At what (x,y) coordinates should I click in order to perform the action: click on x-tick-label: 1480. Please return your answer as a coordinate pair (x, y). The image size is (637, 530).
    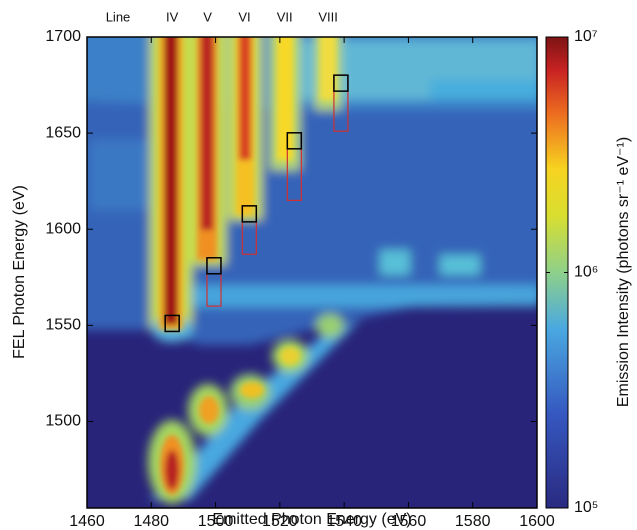
    Looking at the image, I should click on (151, 521).